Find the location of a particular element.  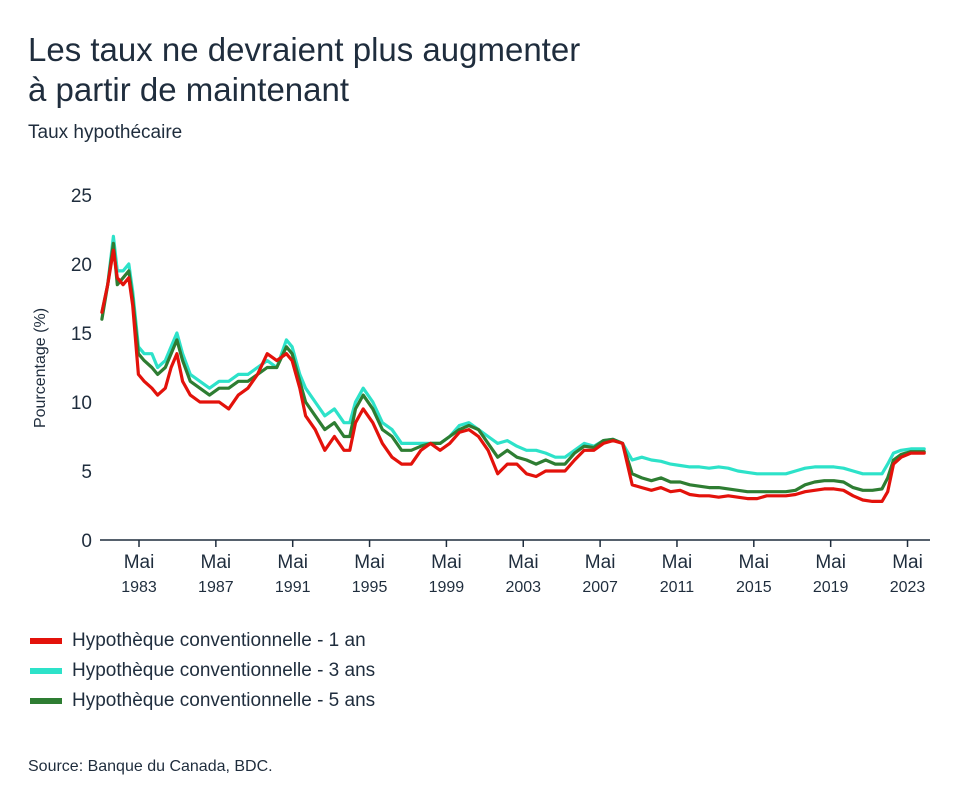

x-tick-label-year: 1999 is located at coordinates (447, 587).